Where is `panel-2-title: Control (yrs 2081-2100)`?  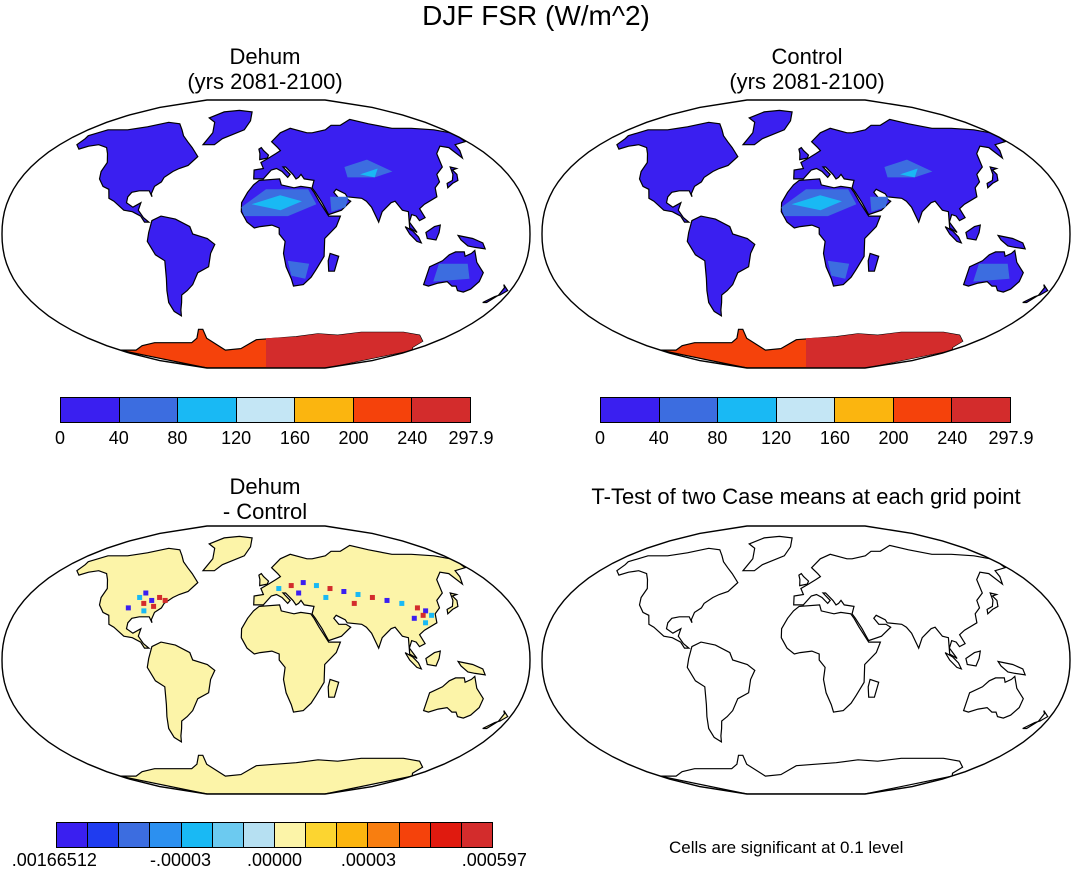
panel-2-title: Control (yrs 2081-2100) is located at coordinates (807, 69).